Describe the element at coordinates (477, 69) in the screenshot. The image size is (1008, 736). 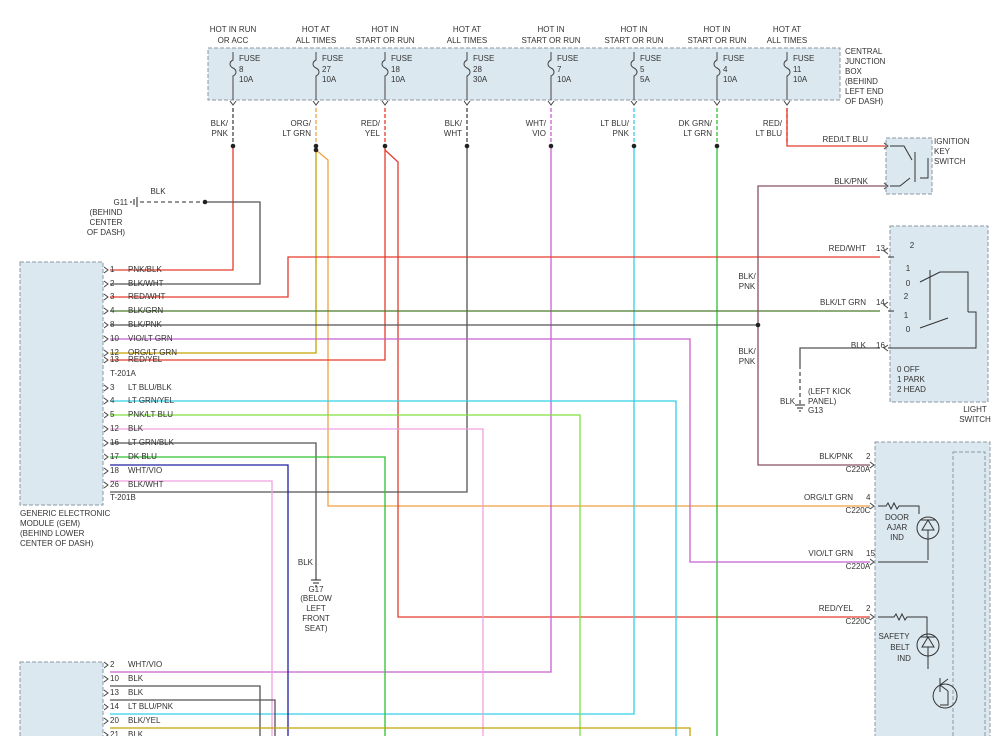
I see `fuse-number: 28` at that location.